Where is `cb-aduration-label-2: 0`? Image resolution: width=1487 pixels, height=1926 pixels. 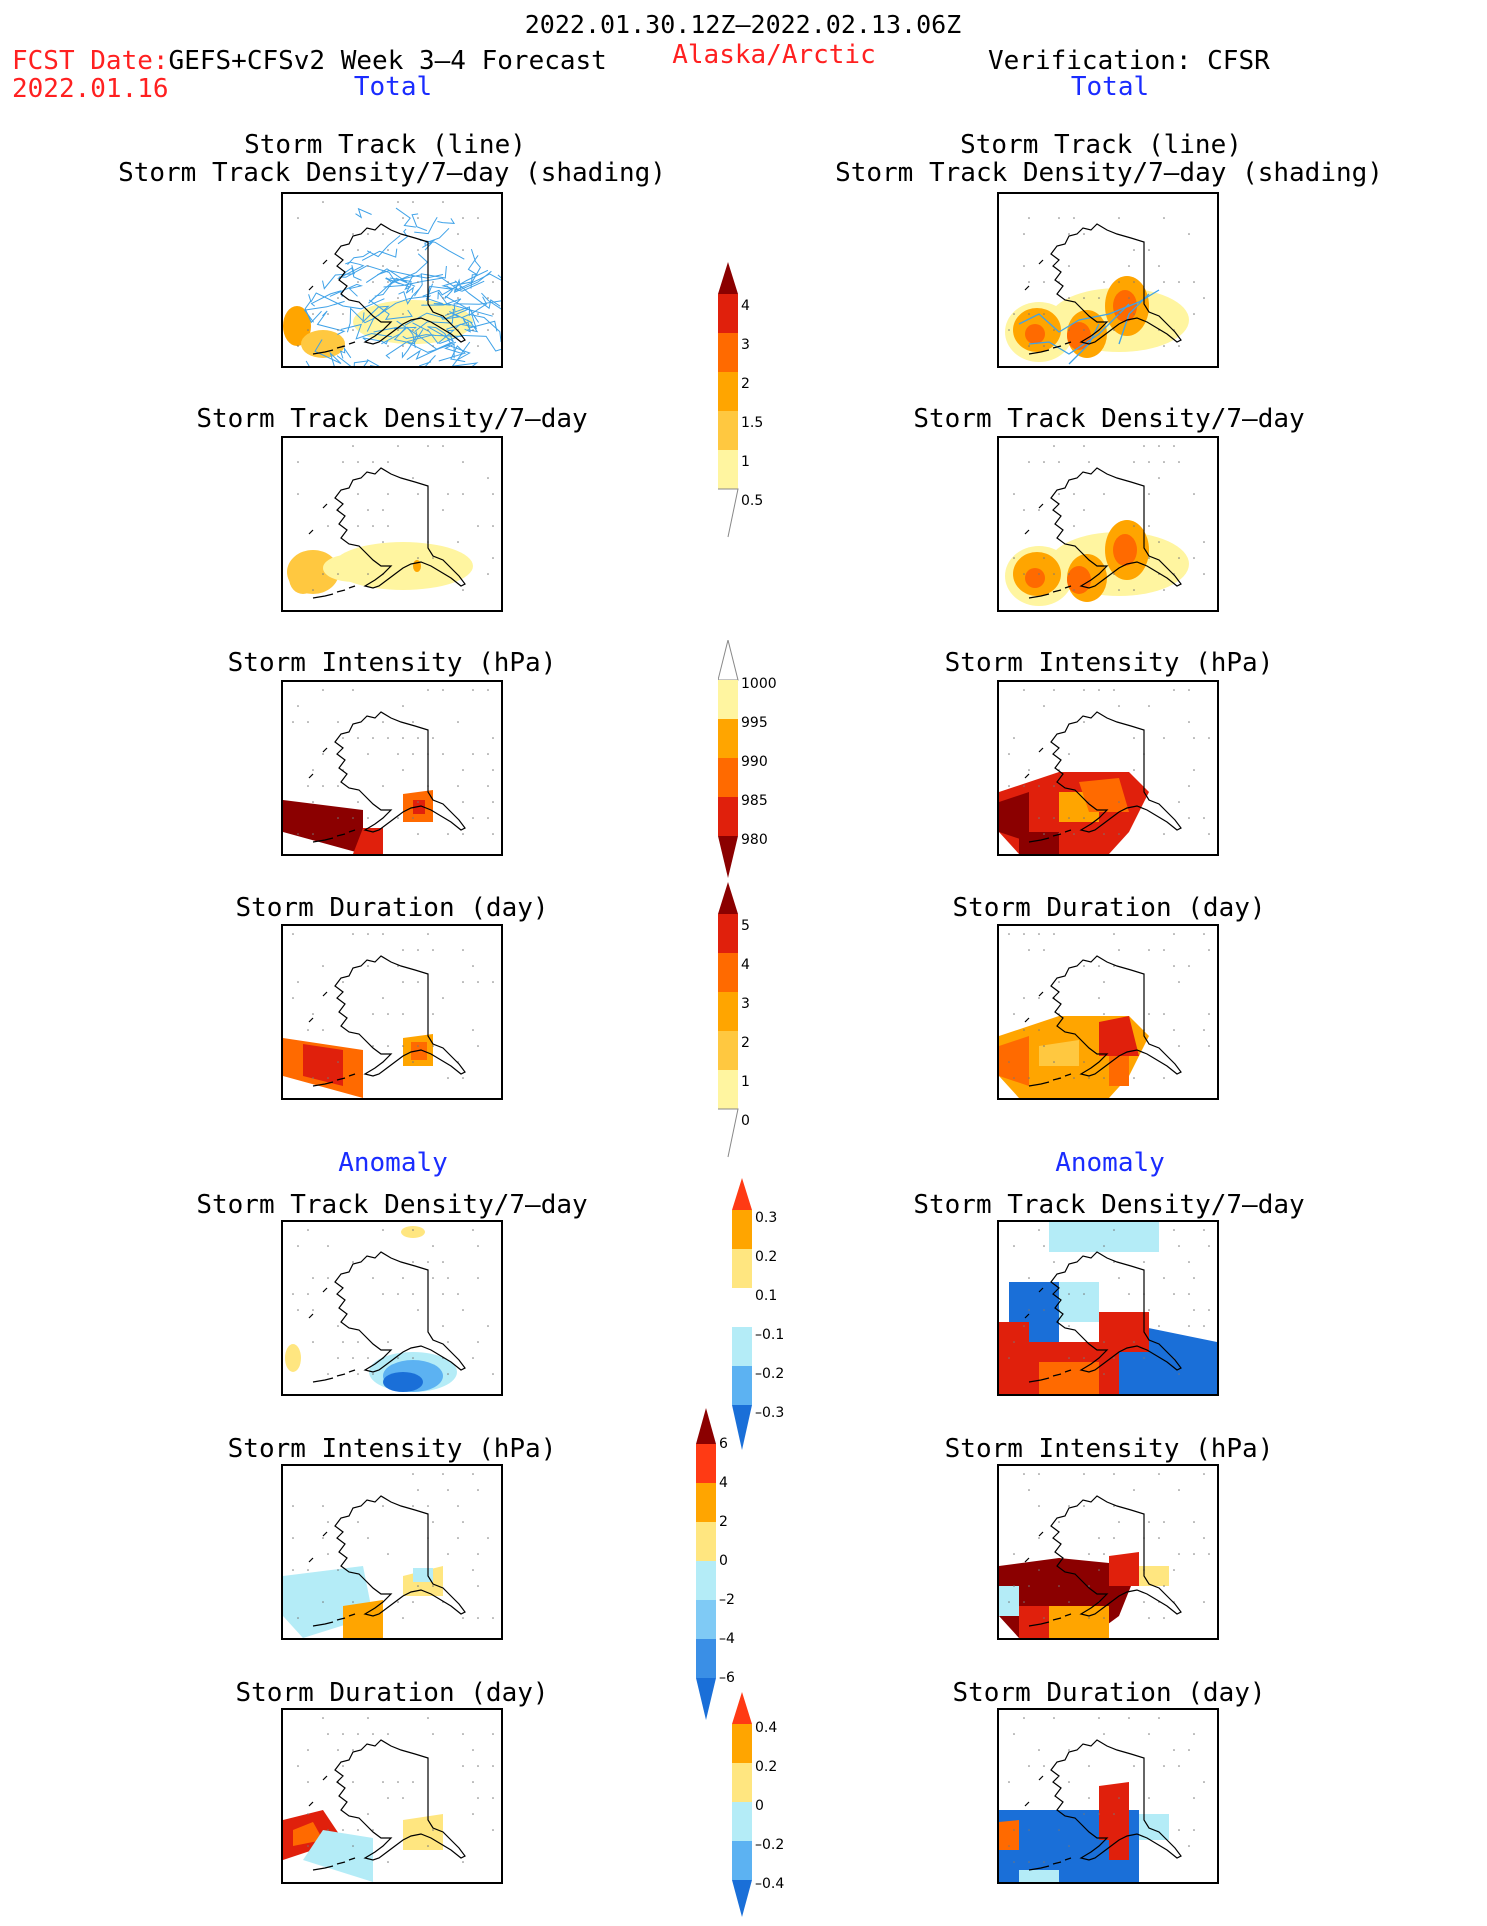 cb-aduration-label-2: 0 is located at coordinates (759, 1806).